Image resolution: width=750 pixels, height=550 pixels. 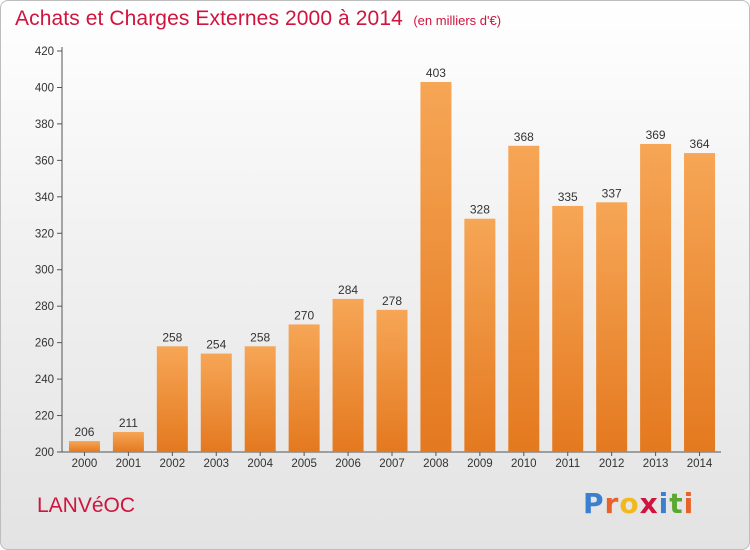 What do you see at coordinates (612, 327) in the screenshot?
I see `bar-2012` at bounding box center [612, 327].